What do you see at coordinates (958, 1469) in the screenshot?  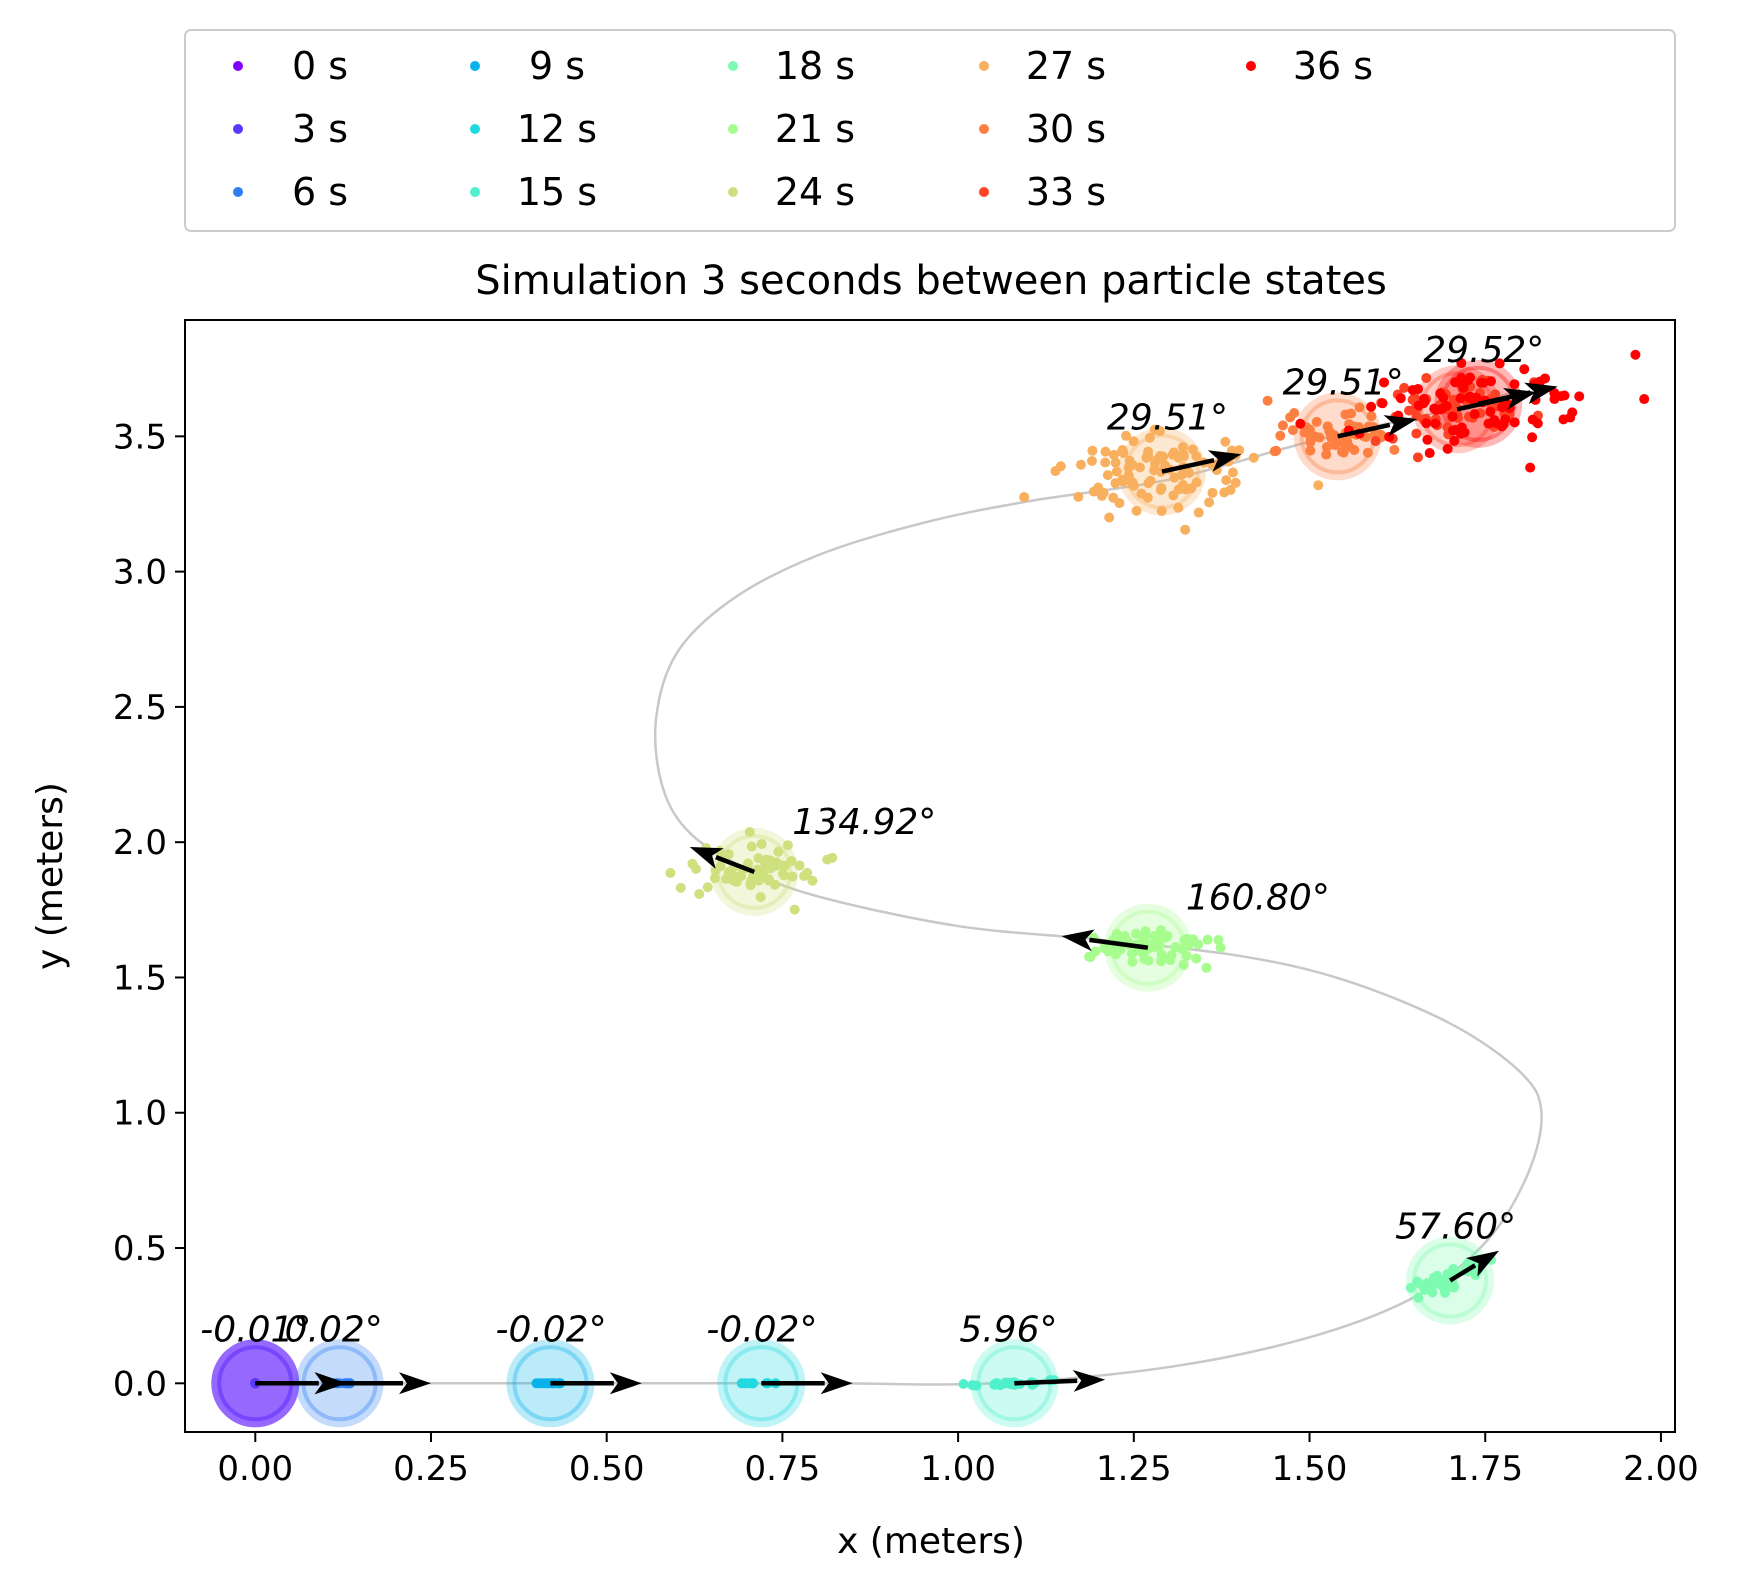 I see `x-tick-label: 1.00` at bounding box center [958, 1469].